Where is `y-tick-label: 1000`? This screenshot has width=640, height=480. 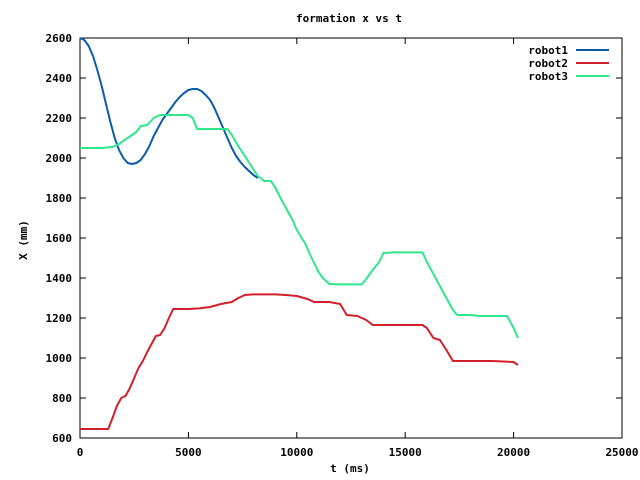
y-tick-label: 1000 is located at coordinates (59, 358).